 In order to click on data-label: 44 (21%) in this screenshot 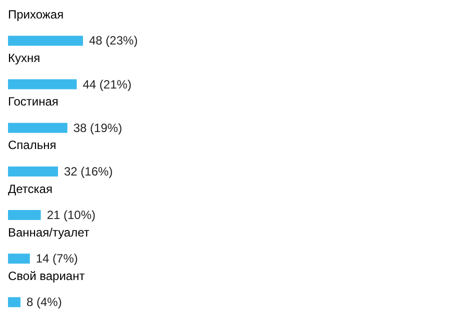, I will do `click(107, 84)`.